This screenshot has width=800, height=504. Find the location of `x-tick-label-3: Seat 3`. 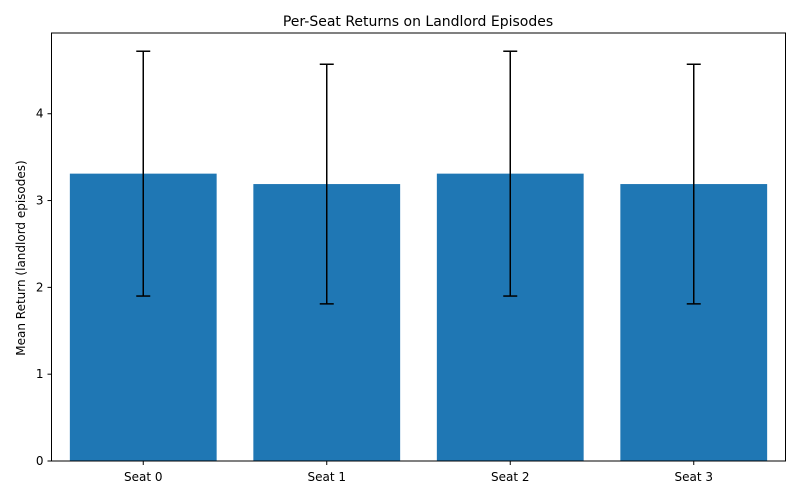

x-tick-label-3: Seat 3 is located at coordinates (693, 477).